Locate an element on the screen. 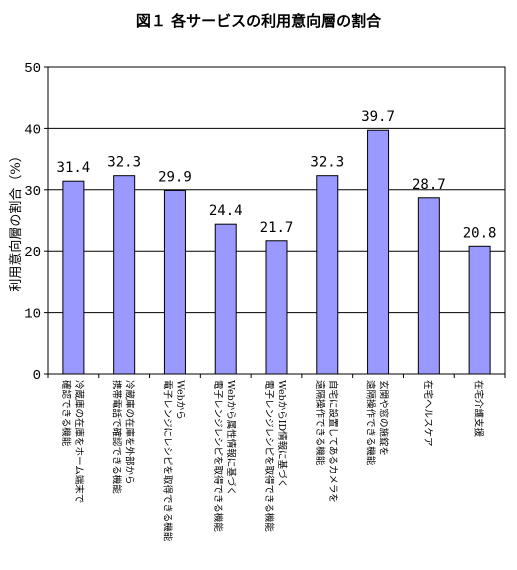 The image size is (517, 570). data-label: 24.4 is located at coordinates (226, 211).